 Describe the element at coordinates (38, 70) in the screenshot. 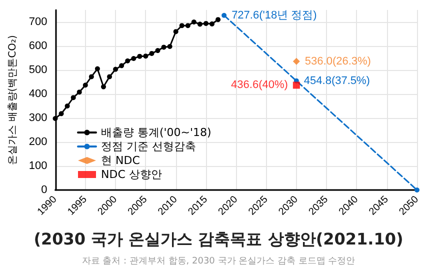

I see `y-tick-label: 500` at that location.